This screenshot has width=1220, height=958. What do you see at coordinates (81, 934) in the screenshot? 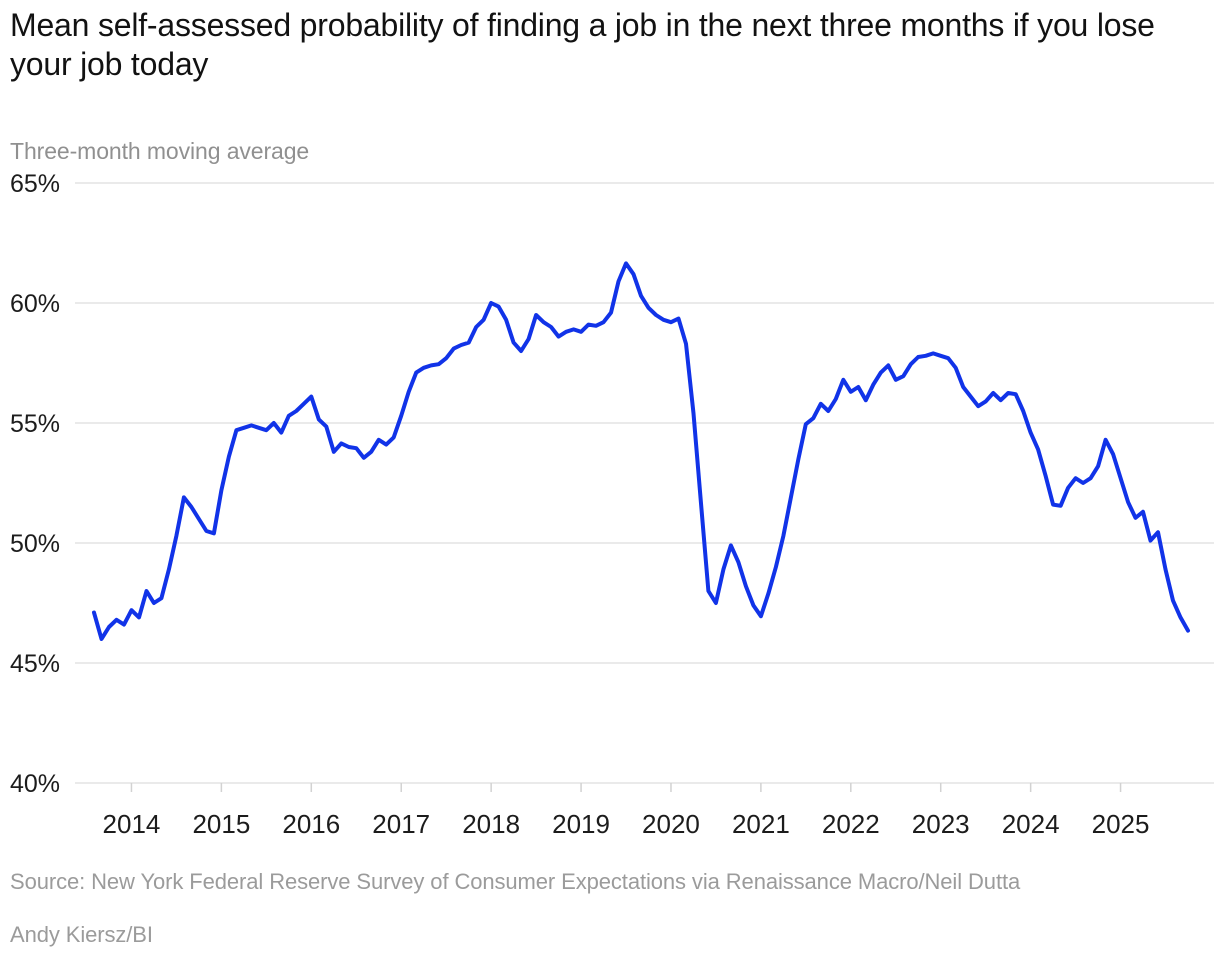
I see `author-byline: Andy Kiersz/BI` at bounding box center [81, 934].